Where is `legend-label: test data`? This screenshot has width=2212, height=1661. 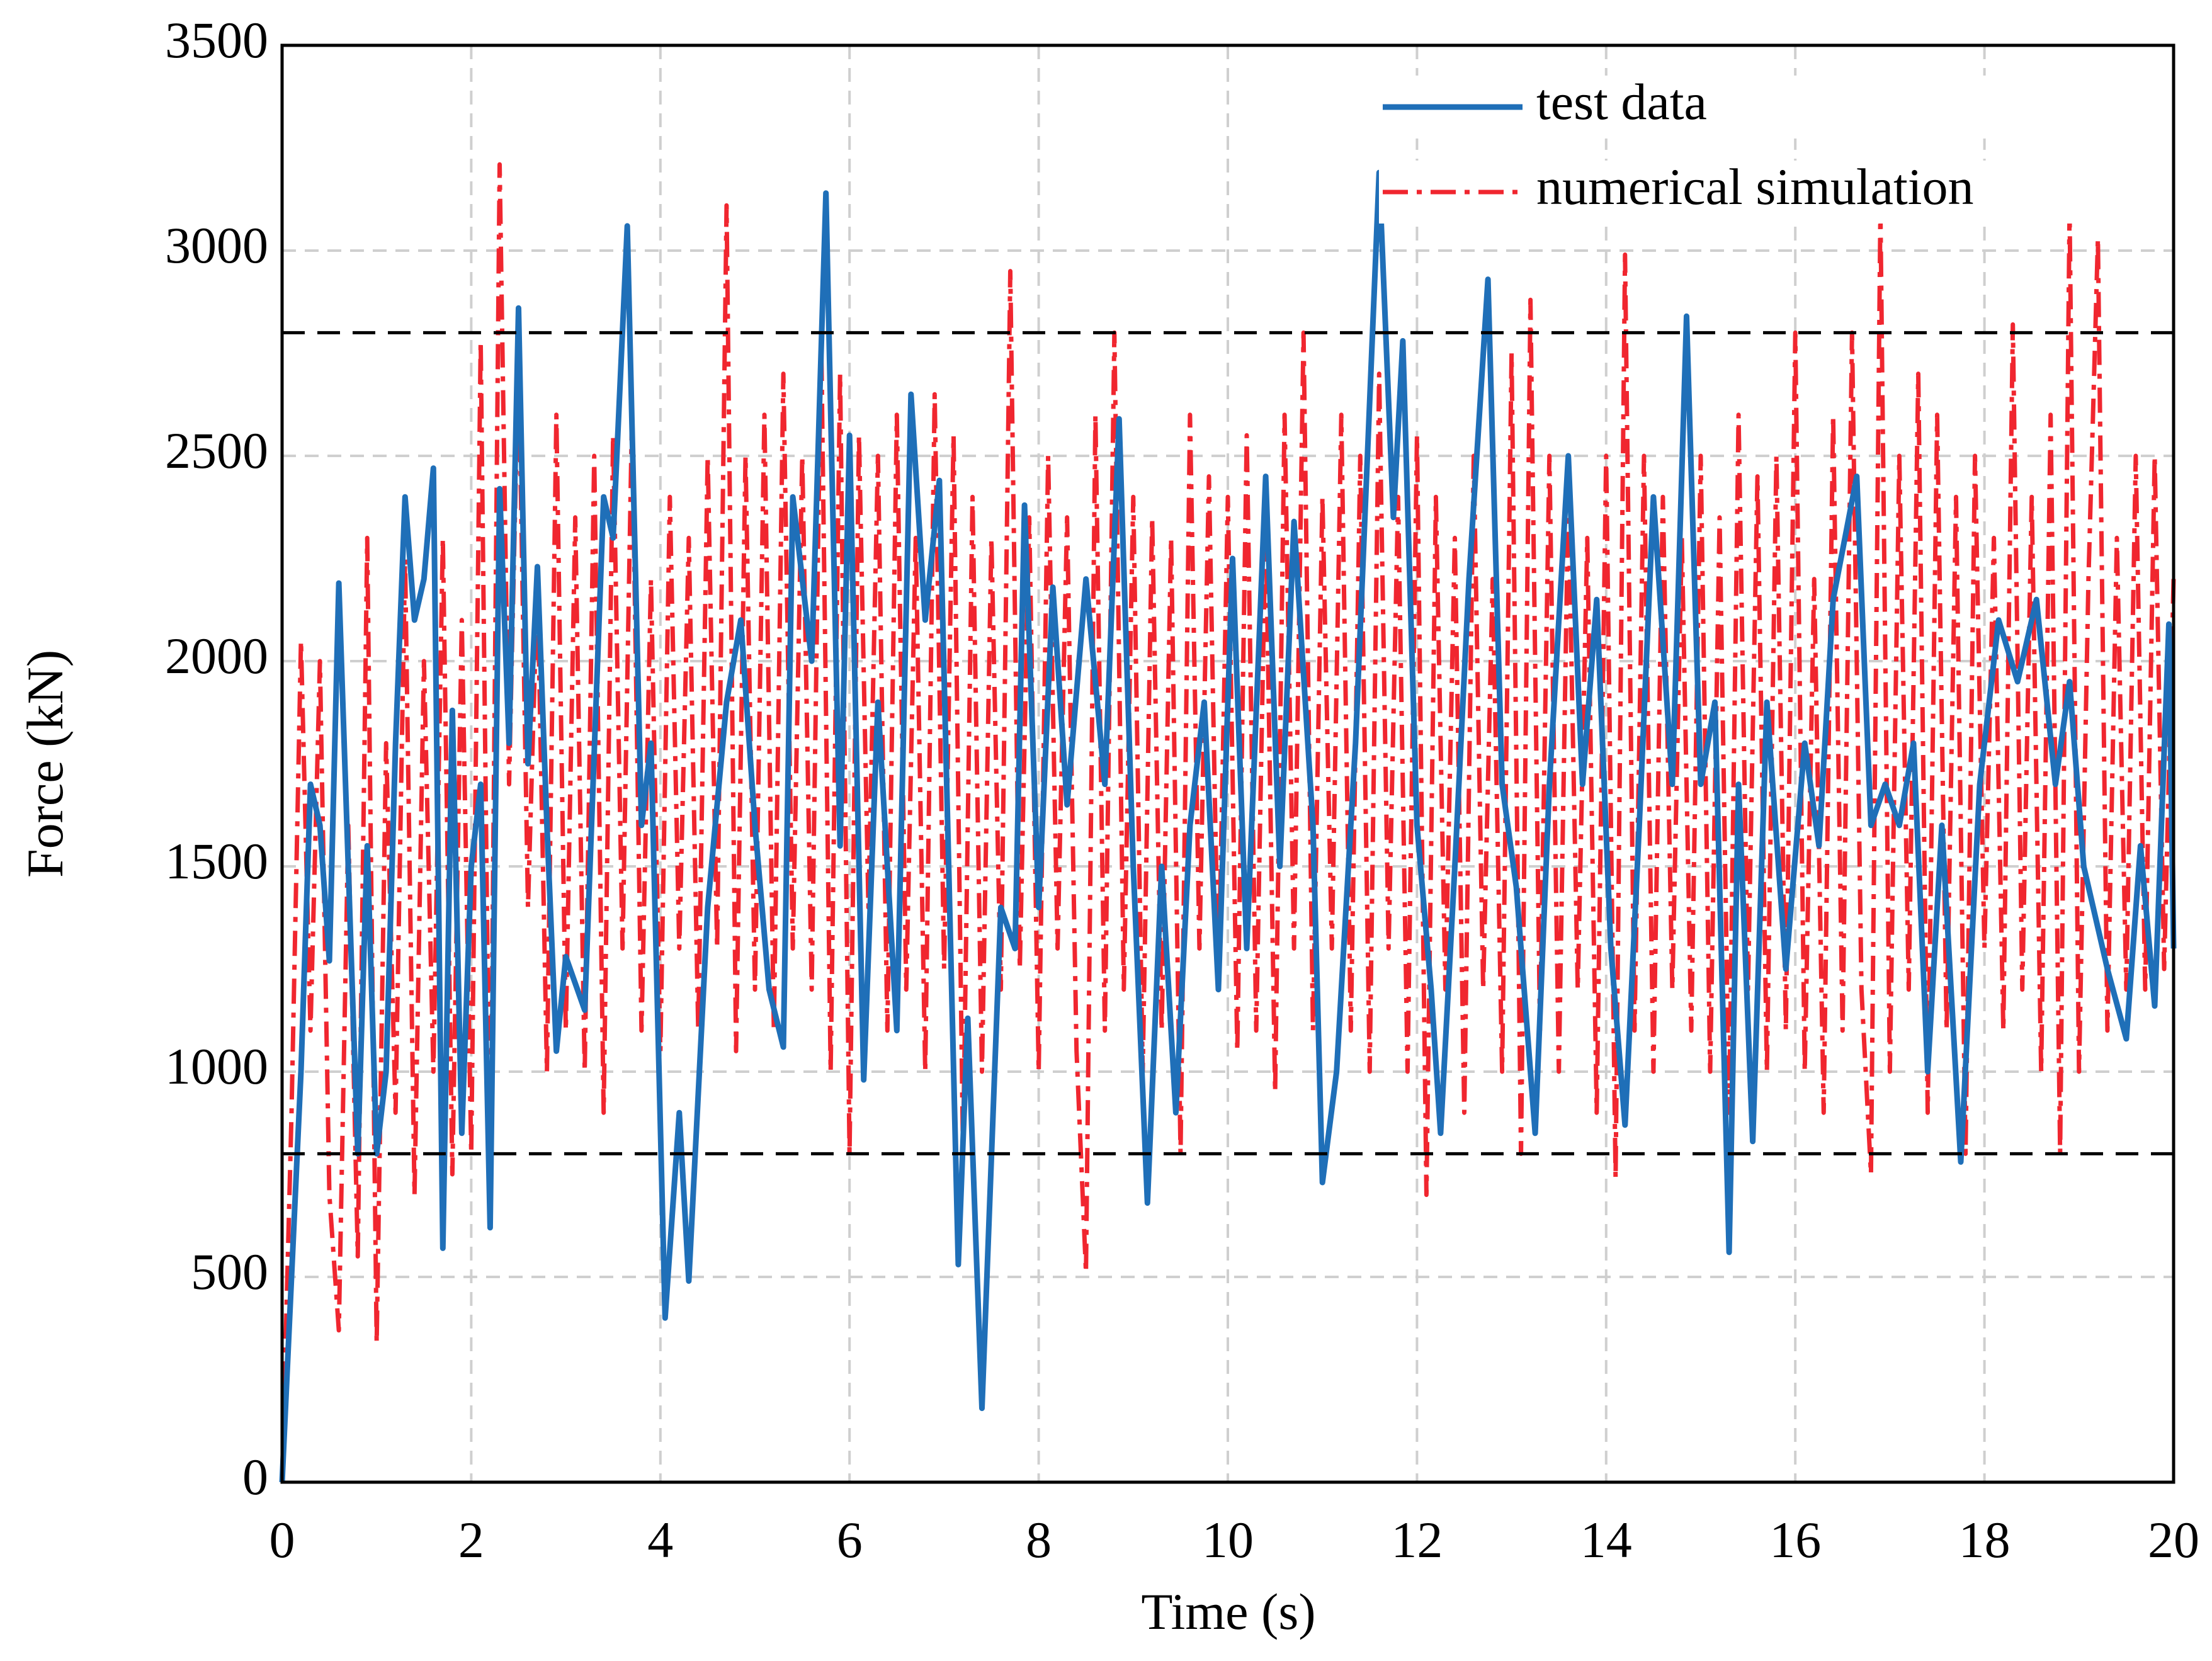
legend-label: test data is located at coordinates (1621, 101).